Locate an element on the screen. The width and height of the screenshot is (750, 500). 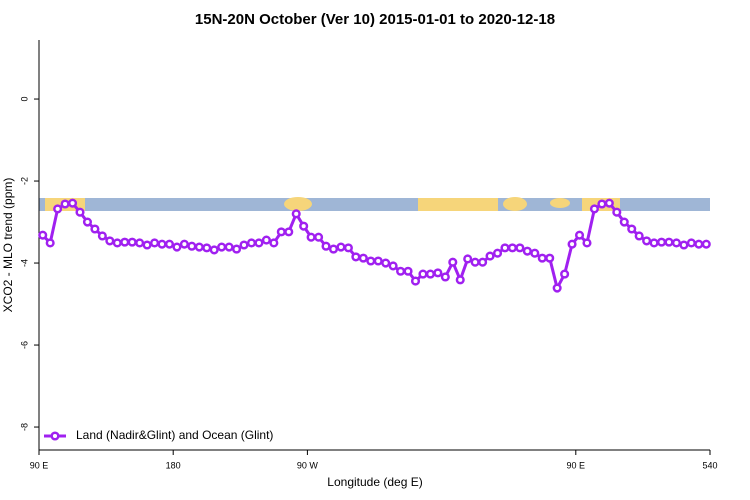
y-tick-label: -8 is located at coordinates (24, 427).